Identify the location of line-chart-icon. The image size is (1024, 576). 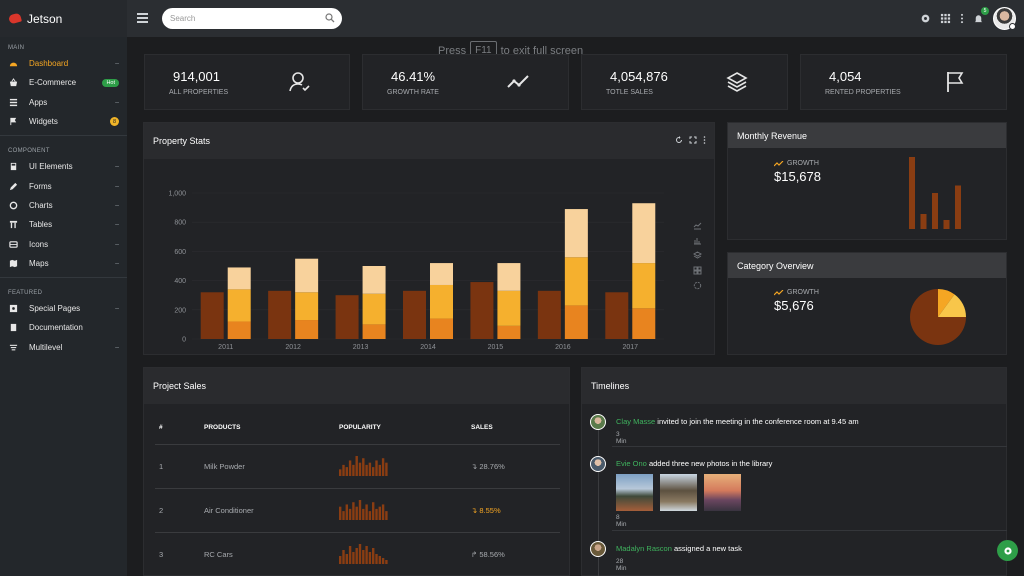
(697, 225).